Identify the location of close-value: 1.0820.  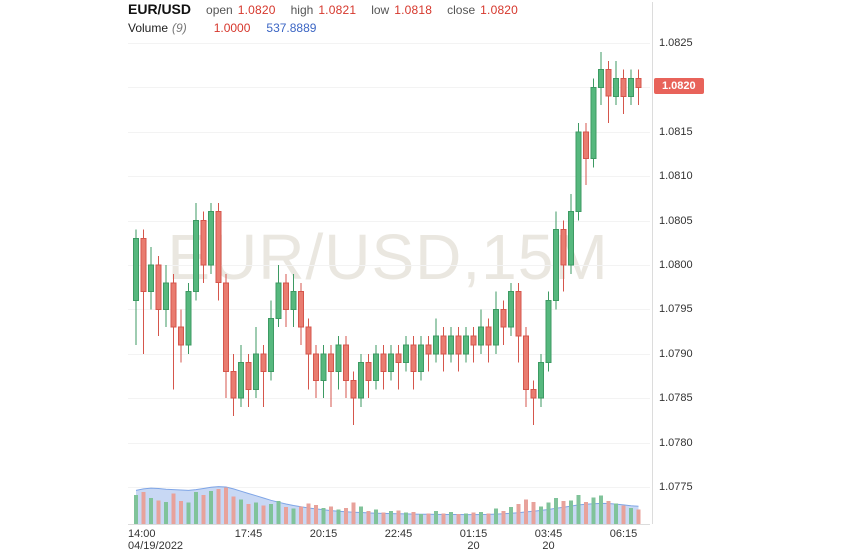
(499, 10).